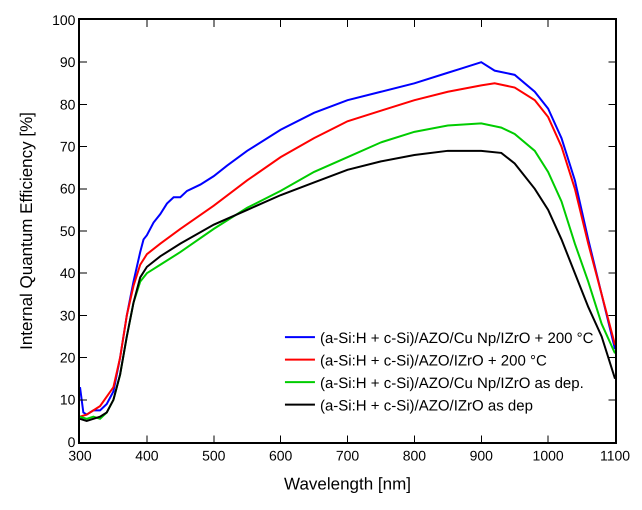  What do you see at coordinates (414, 456) in the screenshot?
I see `x-tick-label: 800` at bounding box center [414, 456].